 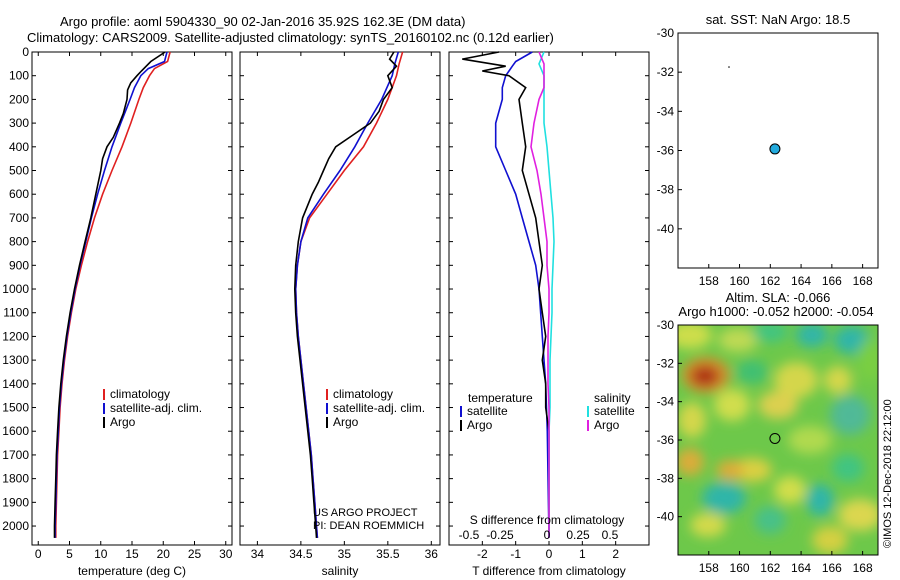 I want to click on y-tick-label: 0, so click(x=25, y=52).